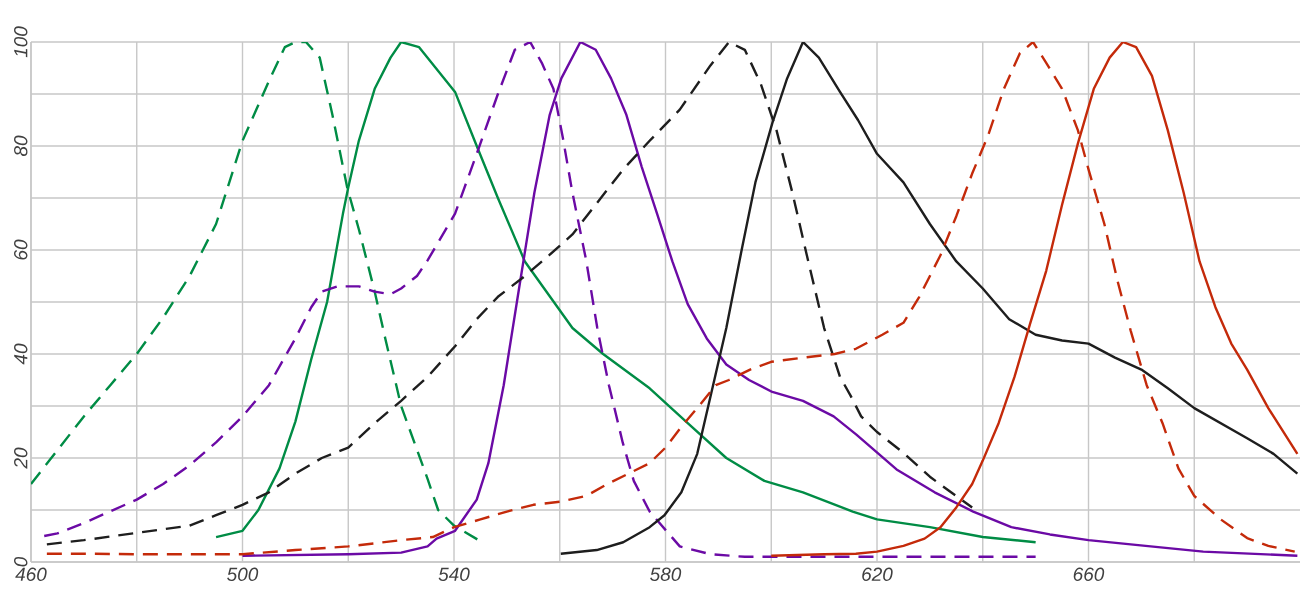 This screenshot has height=605, width=1306. Describe the element at coordinates (31, 574) in the screenshot. I see `x-tick-label: 460` at that location.